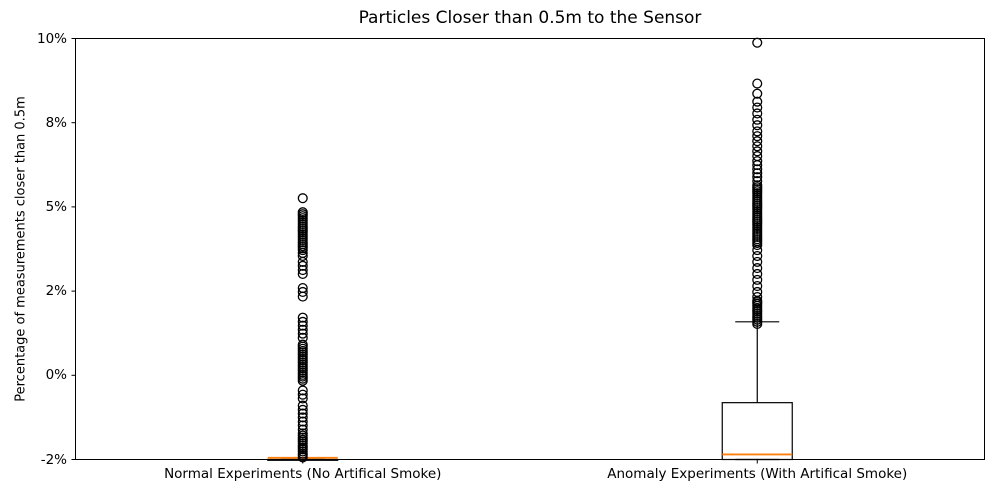  Describe the element at coordinates (56, 375) in the screenshot. I see `y-tick-label: 0%` at that location.